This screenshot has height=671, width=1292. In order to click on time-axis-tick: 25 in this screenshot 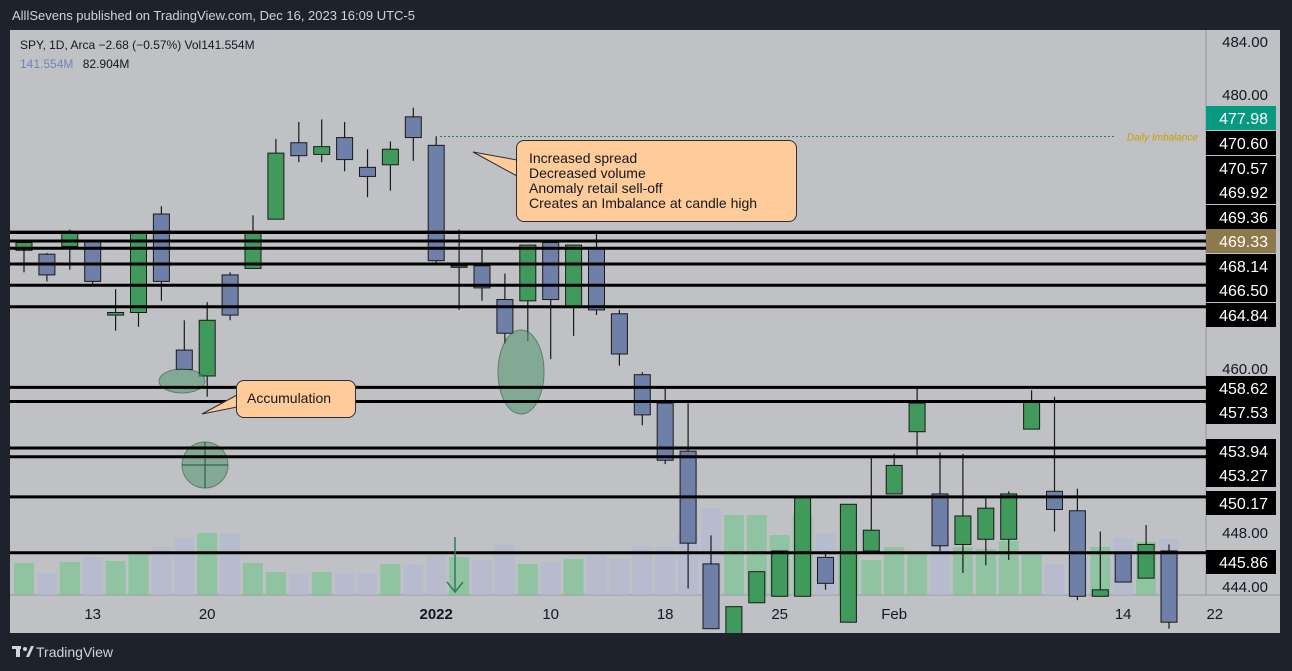, I will do `click(779, 614)`.